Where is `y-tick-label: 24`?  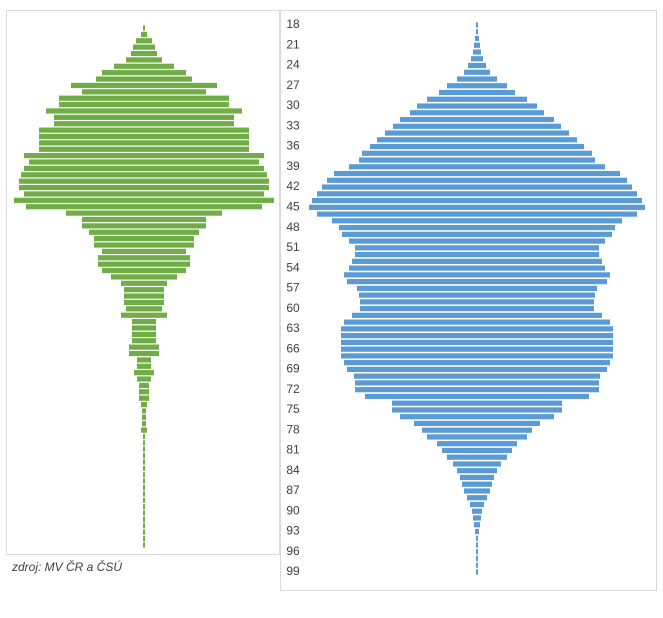 y-tick-label: 24 is located at coordinates (293, 65).